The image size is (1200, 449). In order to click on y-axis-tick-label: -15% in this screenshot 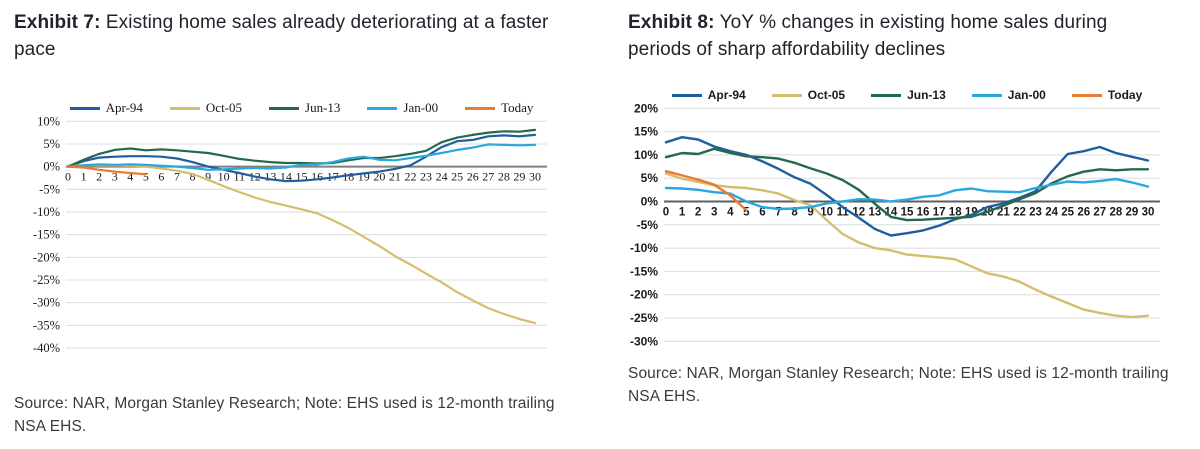, I will do `click(644, 271)`.